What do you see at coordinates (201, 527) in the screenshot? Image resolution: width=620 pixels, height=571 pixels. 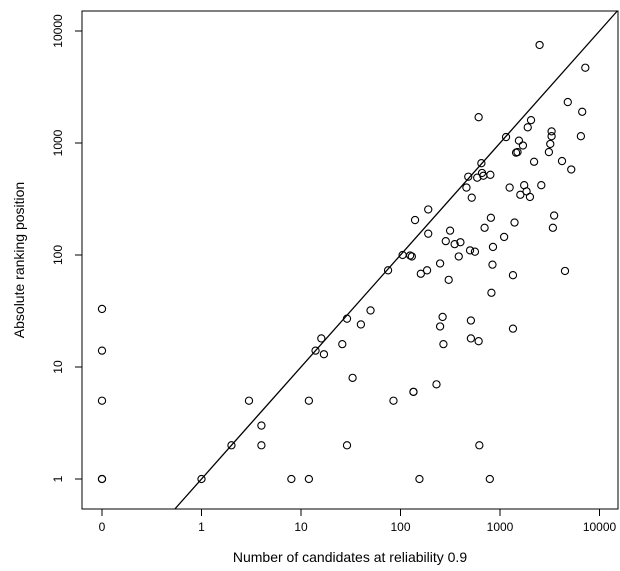 I see `x-tick-label: 1` at bounding box center [201, 527].